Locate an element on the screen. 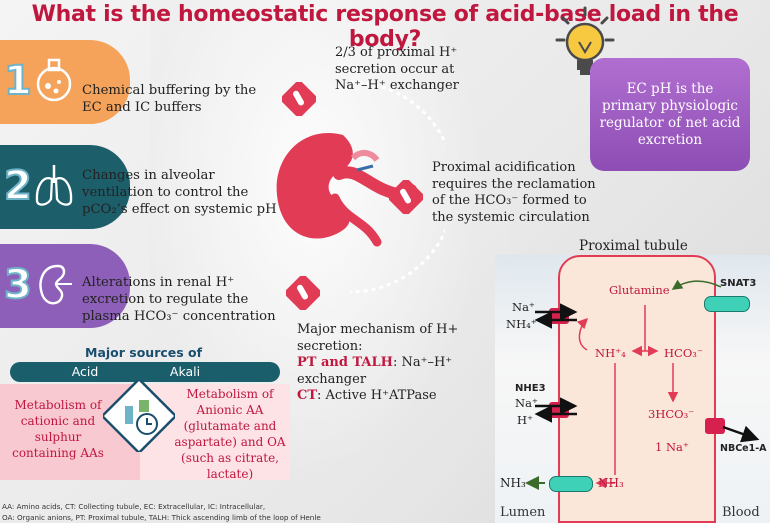 Image resolution: width=770 pixels, height=523 pixels. flask-icon is located at coordinates (54, 80).